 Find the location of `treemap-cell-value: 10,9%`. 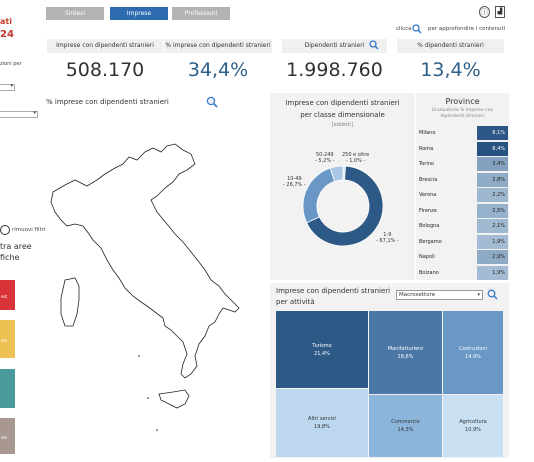

treemap-cell-value: 10,9% is located at coordinates (473, 430).